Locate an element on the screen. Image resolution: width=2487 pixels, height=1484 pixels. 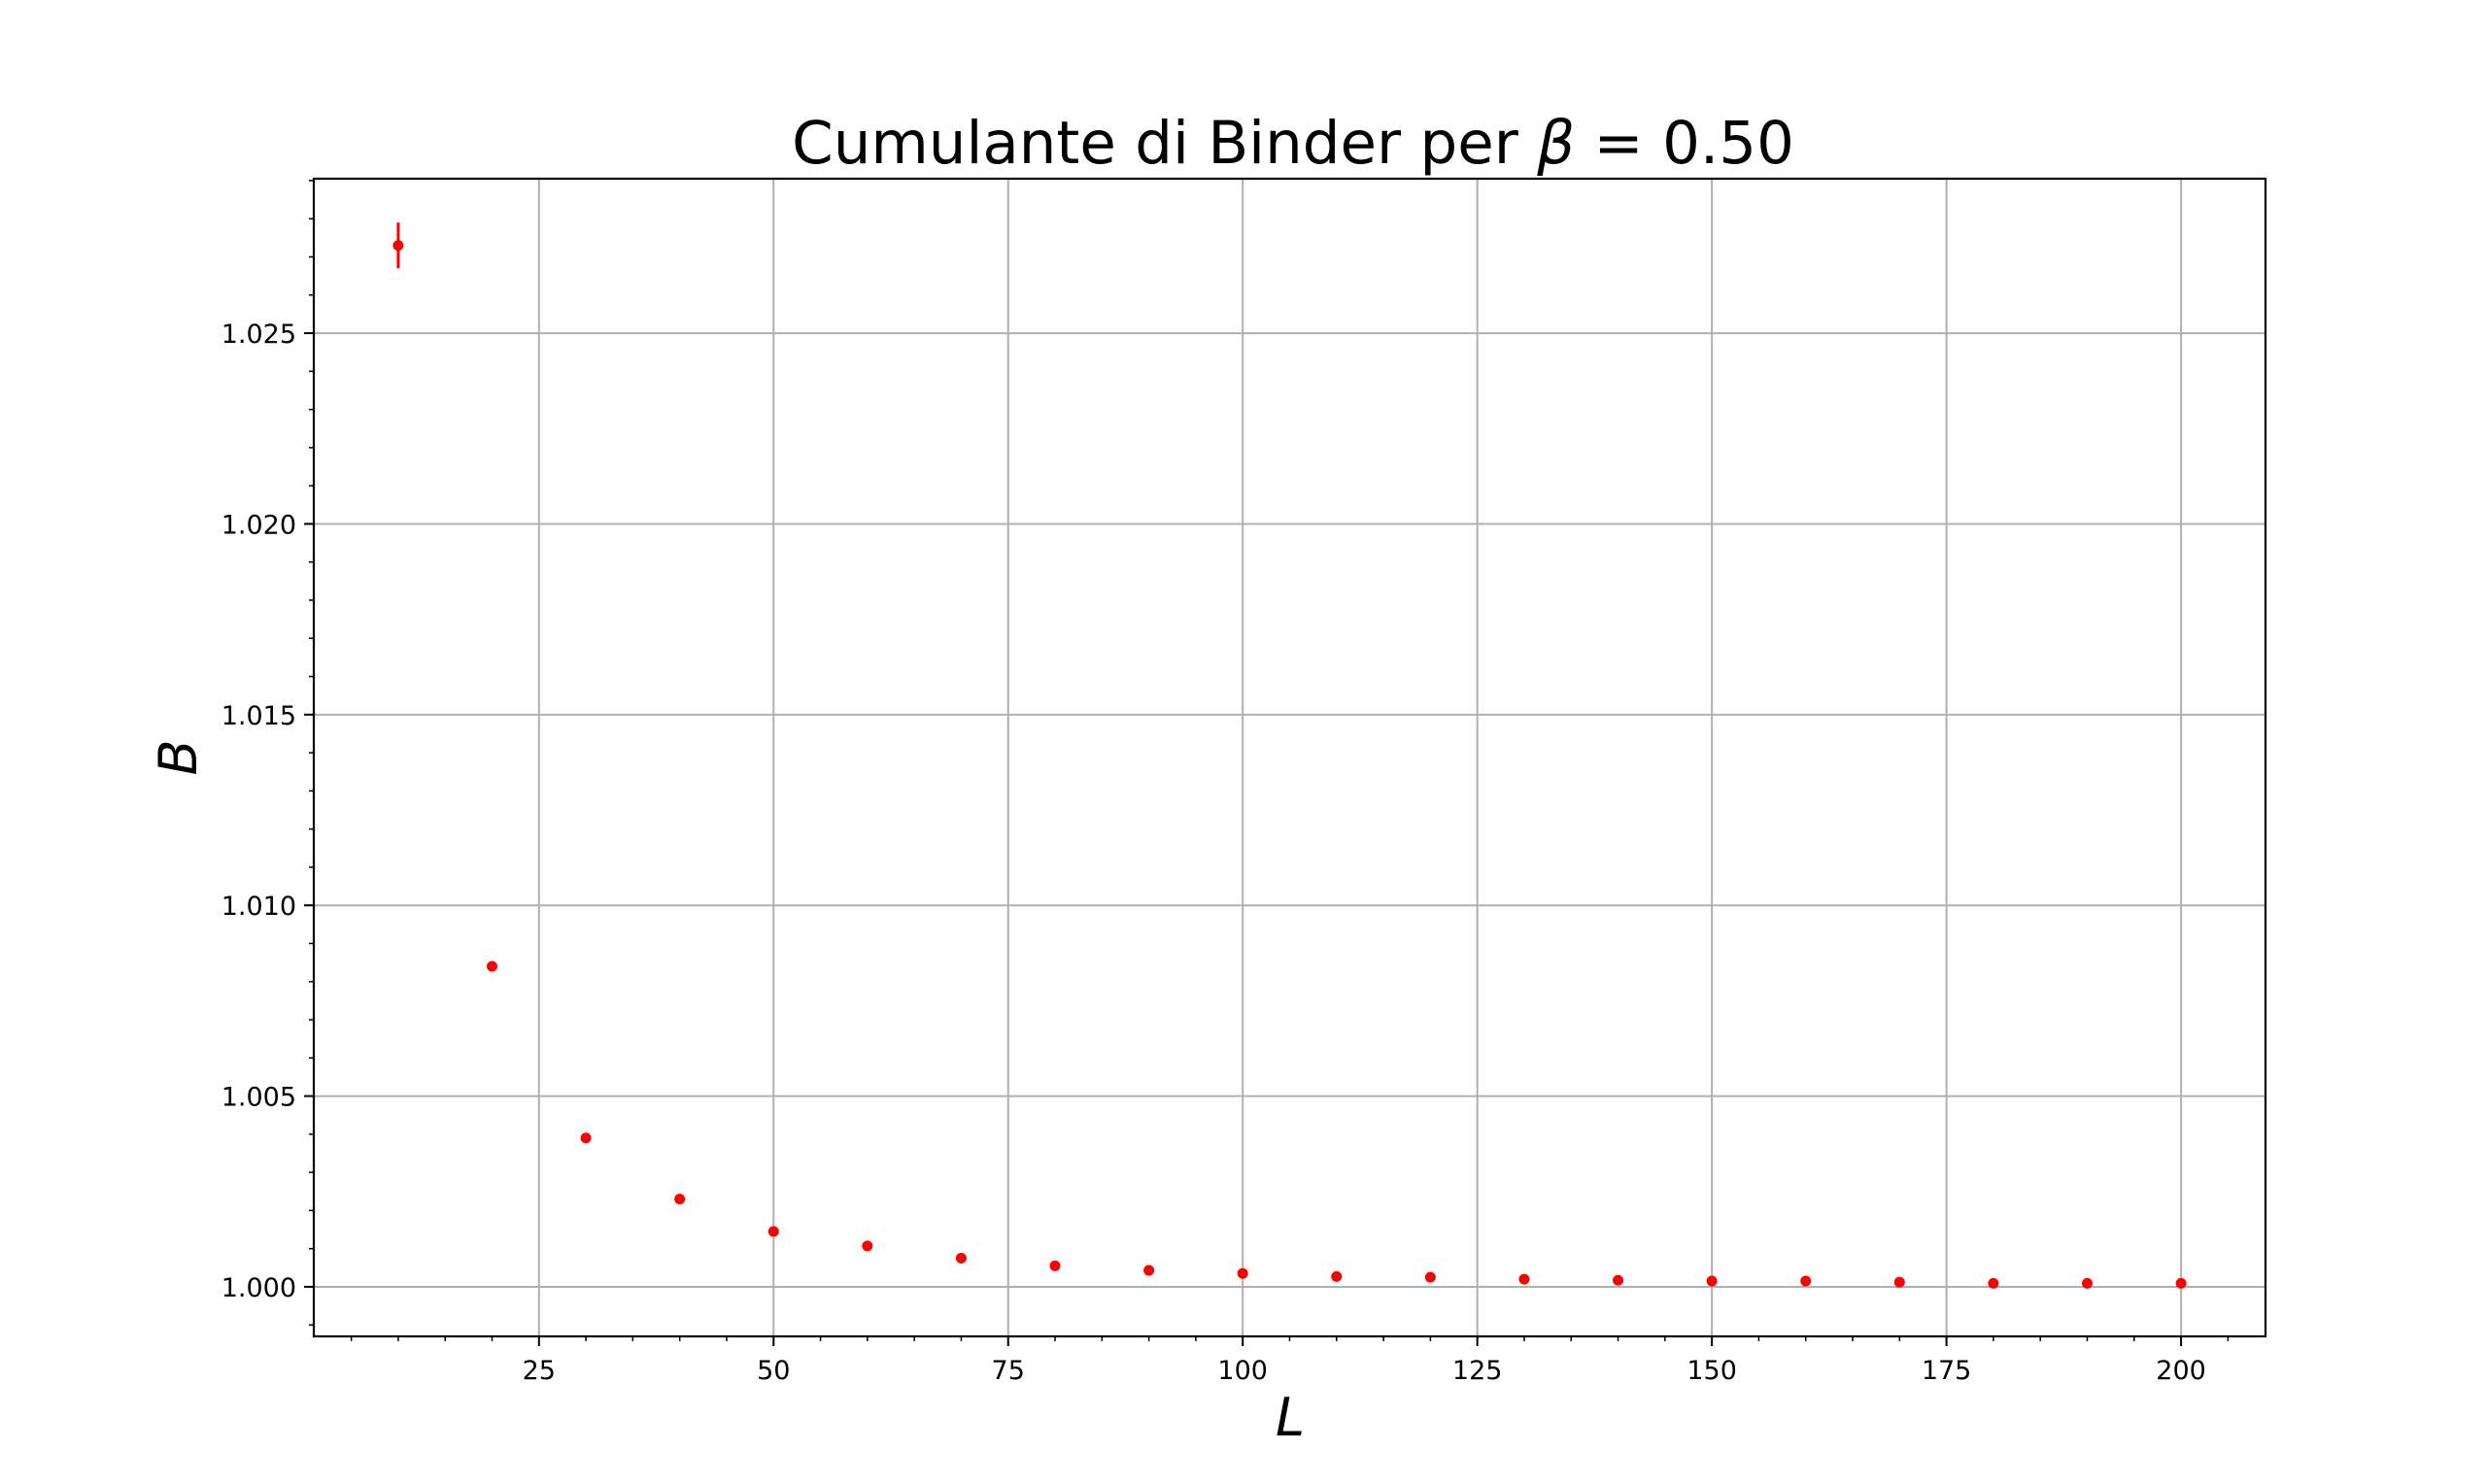
chart-title: Cumulante di Binder per β = 0.50 is located at coordinates (1293, 143).